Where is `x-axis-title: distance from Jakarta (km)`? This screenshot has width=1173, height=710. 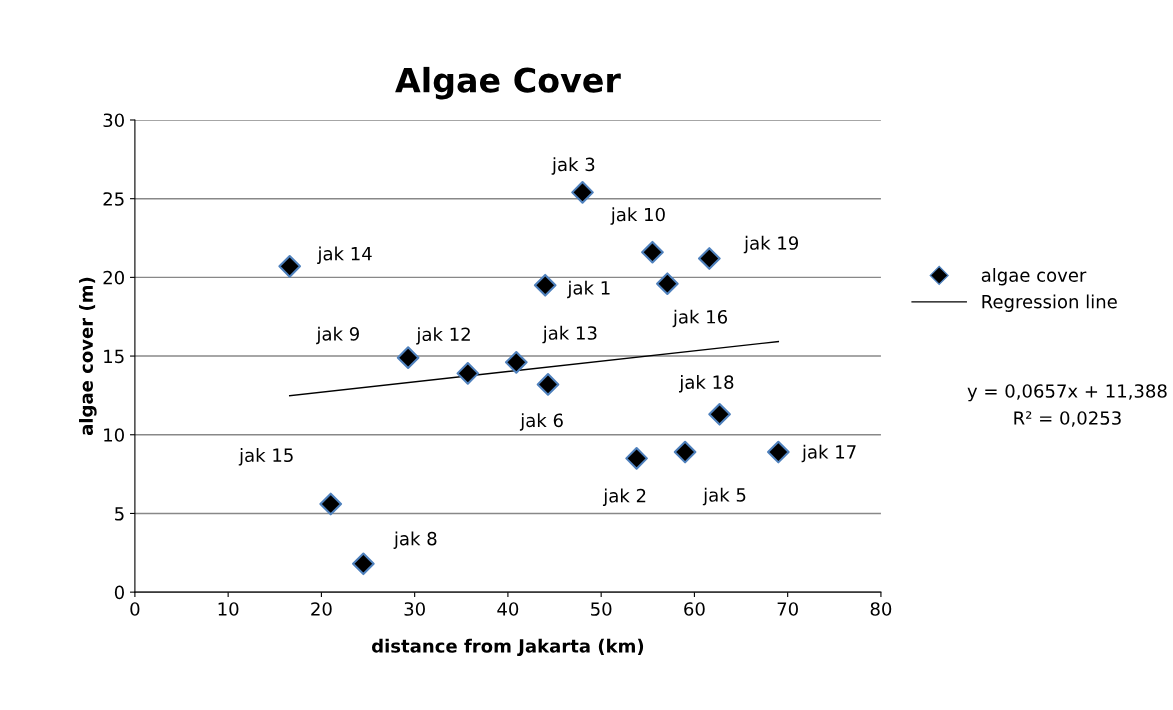
x-axis-title: distance from Jakarta (km) is located at coordinates (508, 647).